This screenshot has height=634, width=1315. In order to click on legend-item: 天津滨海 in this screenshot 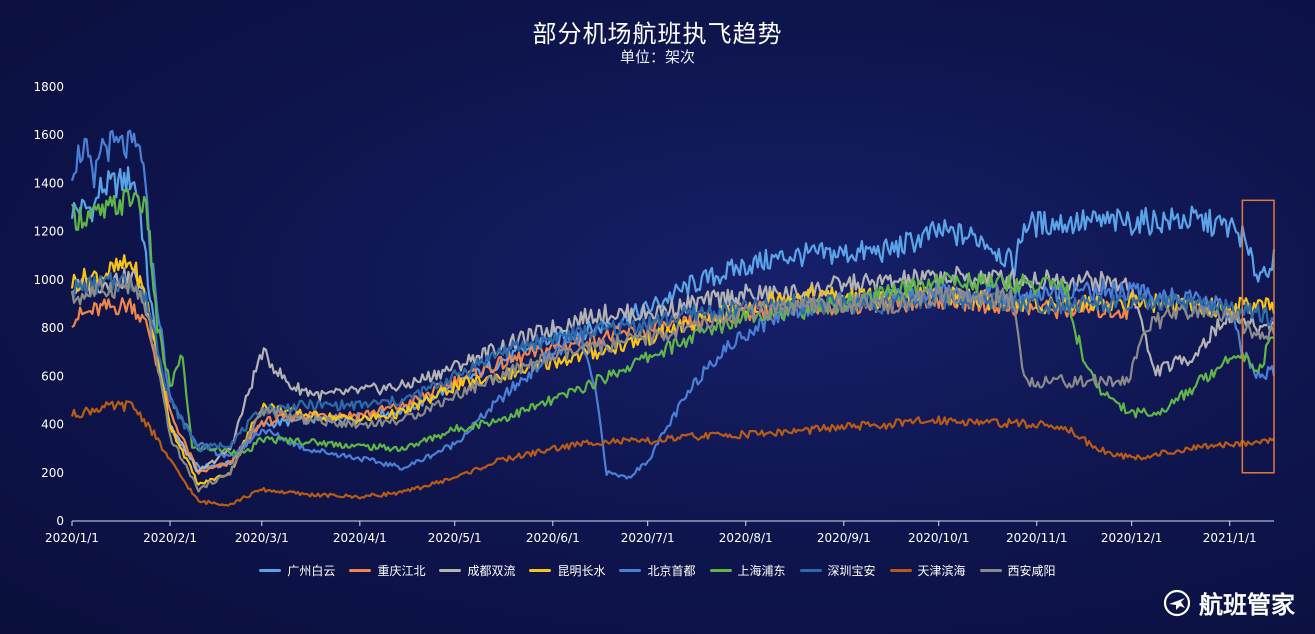, I will do `click(927, 570)`.